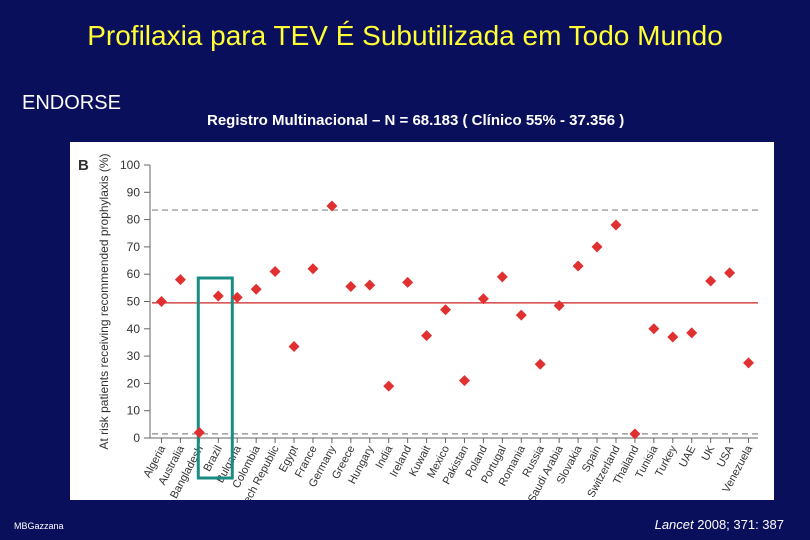  I want to click on citation: Lancet 2008; 371: 387, so click(719, 524).